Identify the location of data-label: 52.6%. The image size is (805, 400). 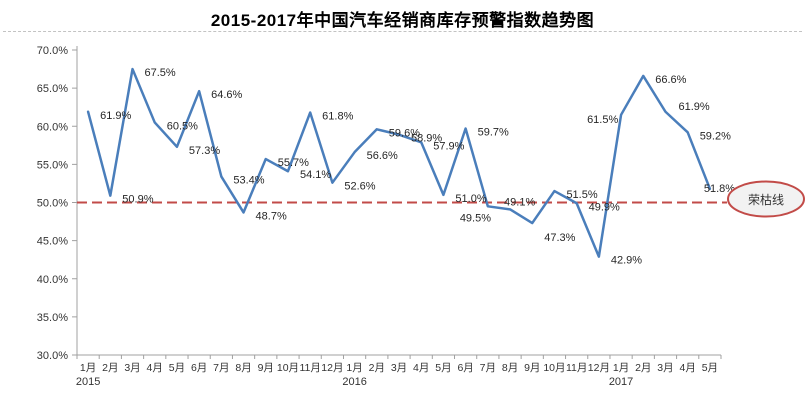
(359, 187).